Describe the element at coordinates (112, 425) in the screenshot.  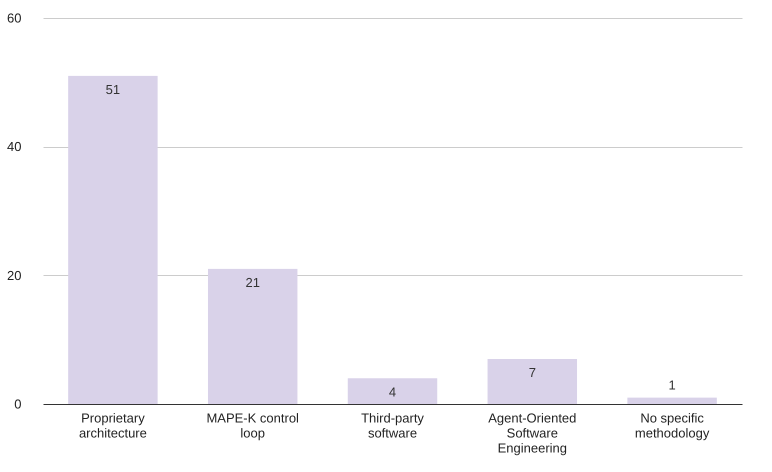
I see `x-tick-label: Proprietary architecture` at that location.